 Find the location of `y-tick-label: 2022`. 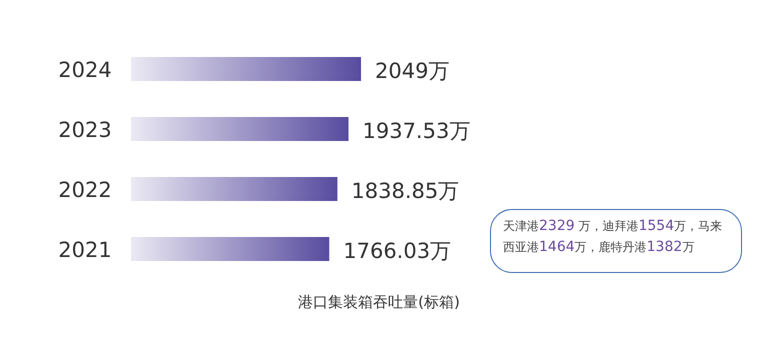

y-tick-label: 2022 is located at coordinates (85, 190).